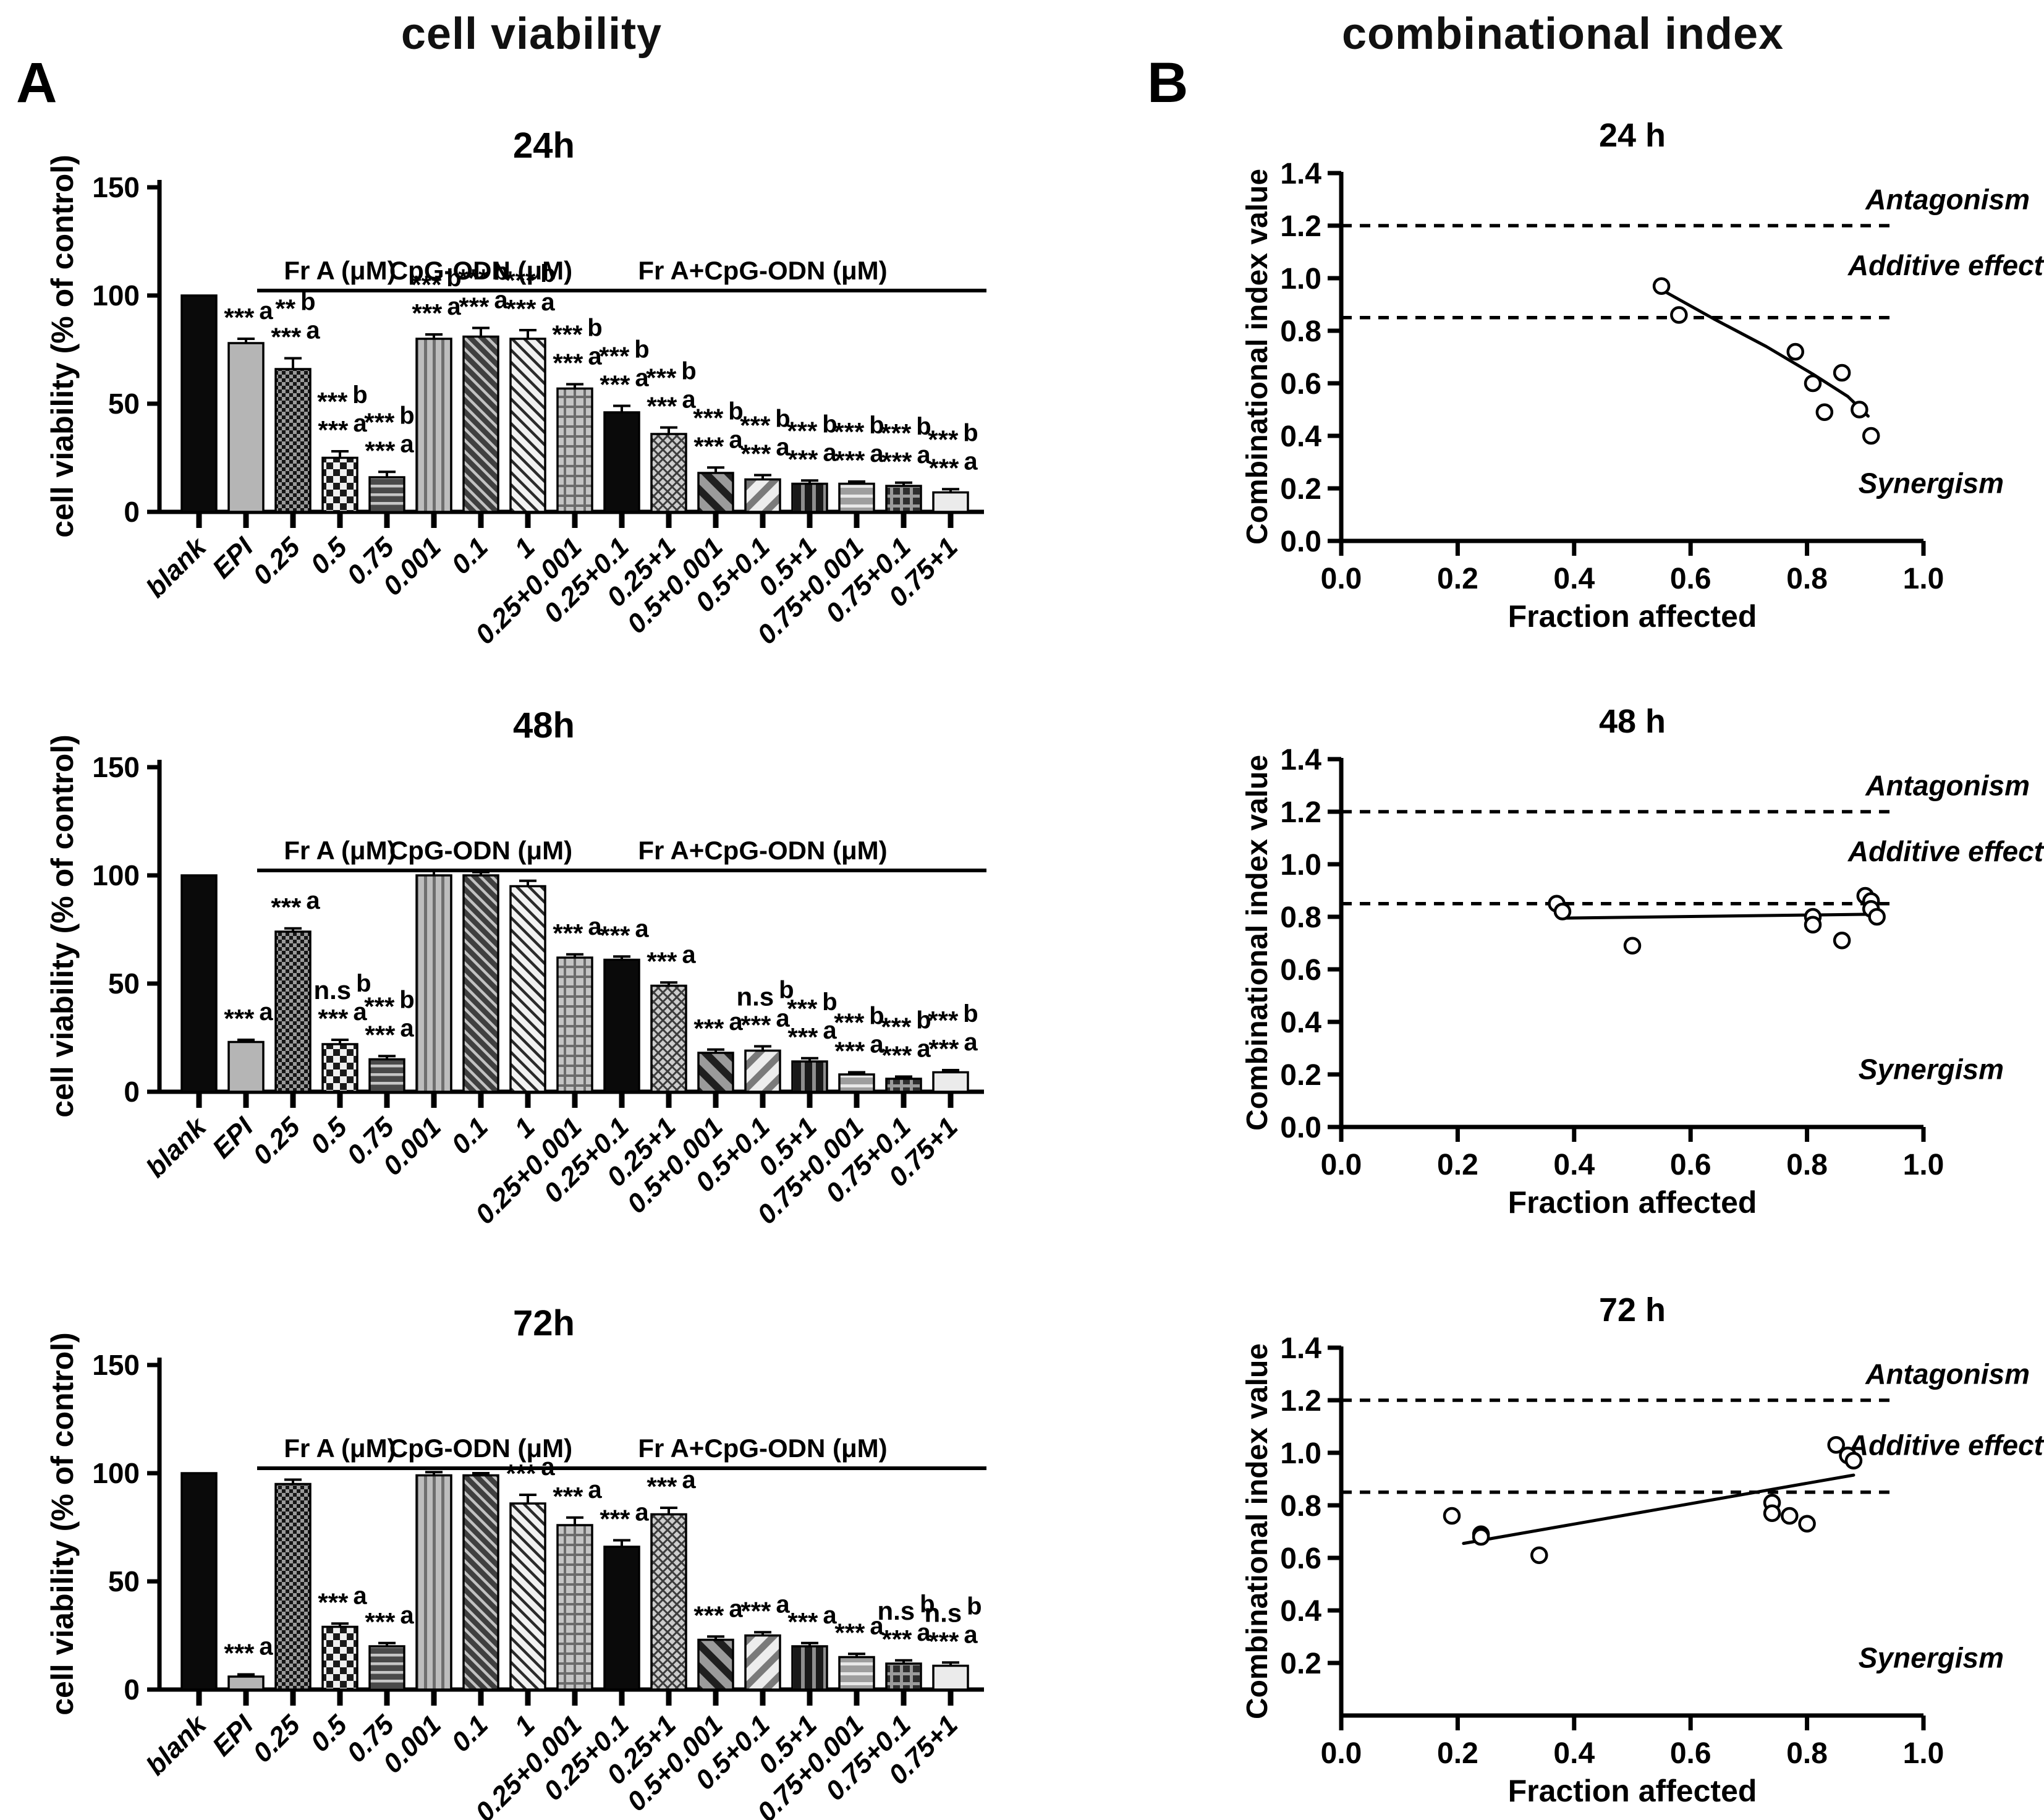 This screenshot has height=1820, width=2044. Describe the element at coordinates (1767, 353) in the screenshot. I see `trend-line` at that location.